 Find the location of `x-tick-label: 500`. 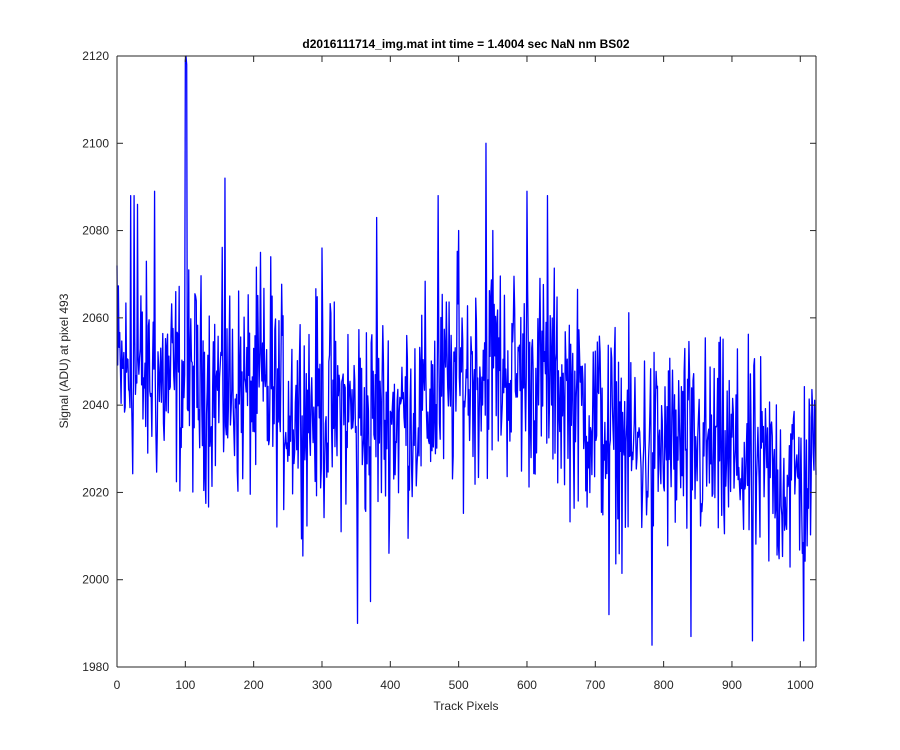

x-tick-label: 500 is located at coordinates (459, 685).